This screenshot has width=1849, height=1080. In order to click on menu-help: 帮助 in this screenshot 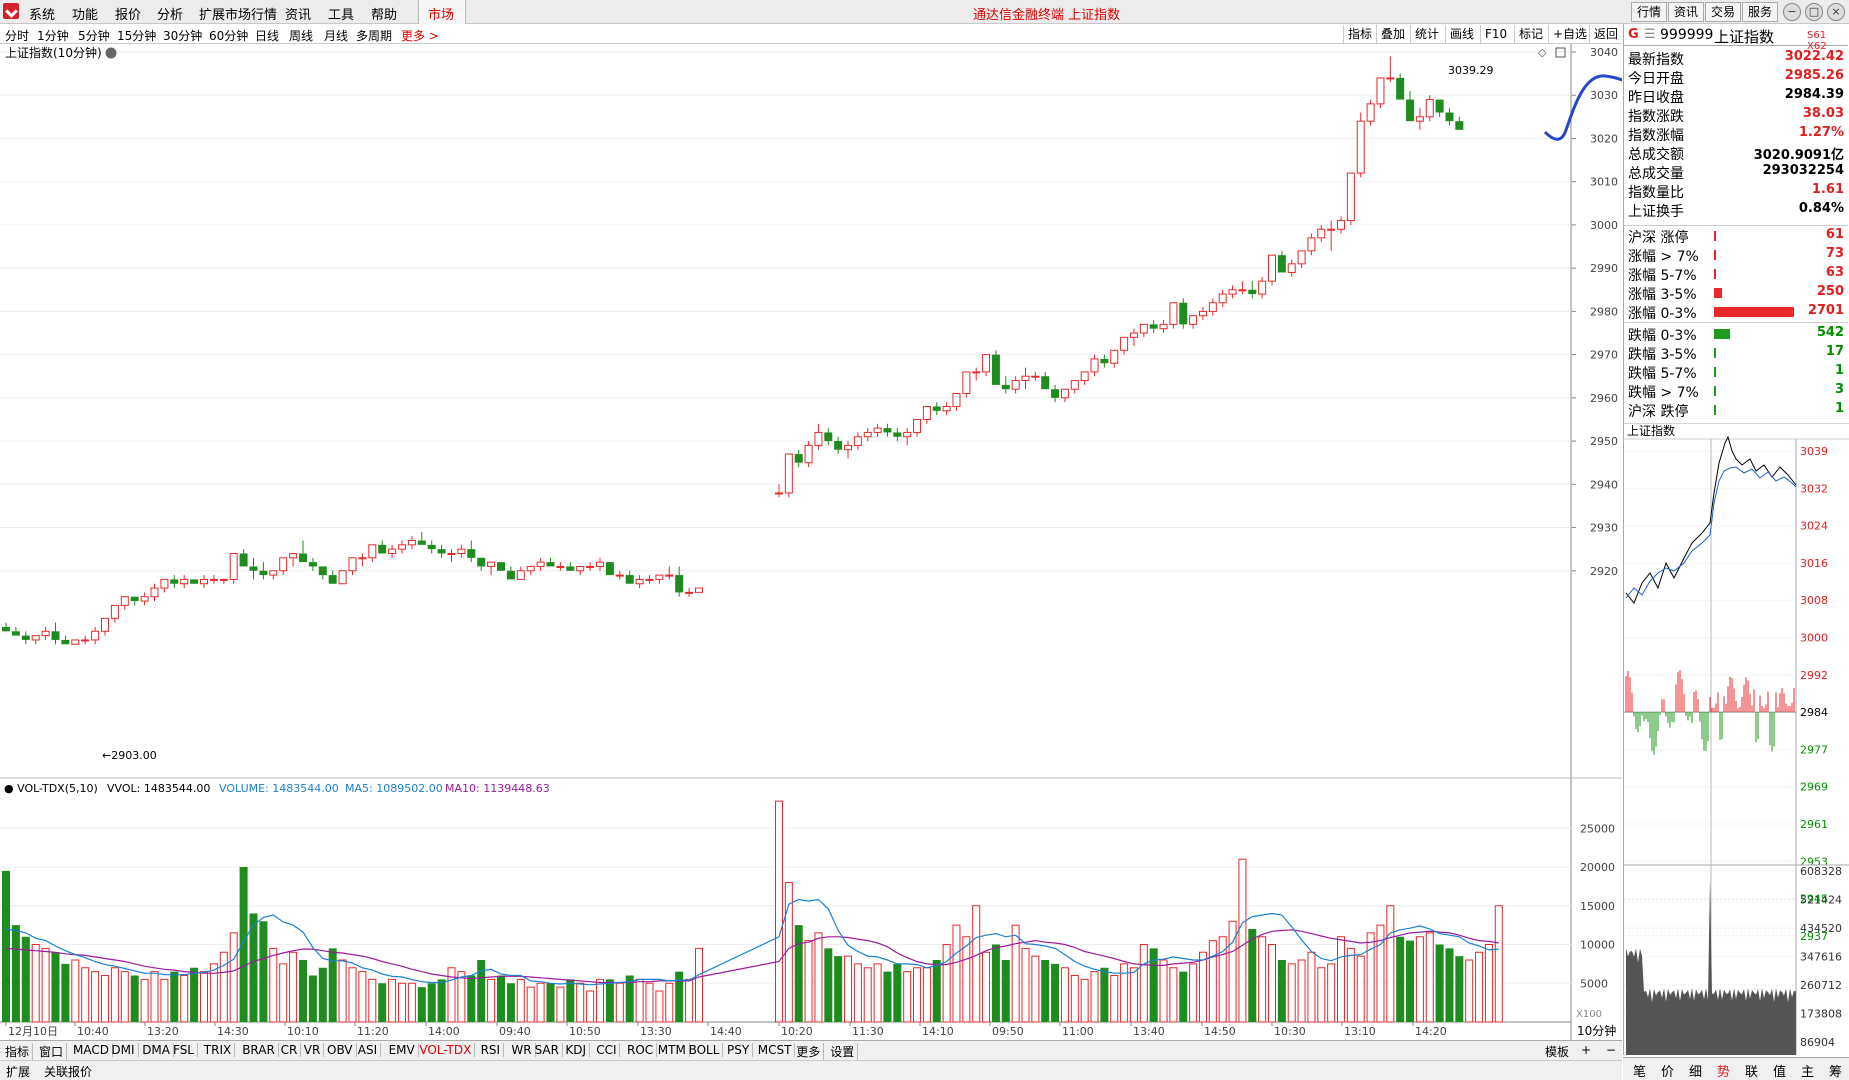, I will do `click(384, 15)`.